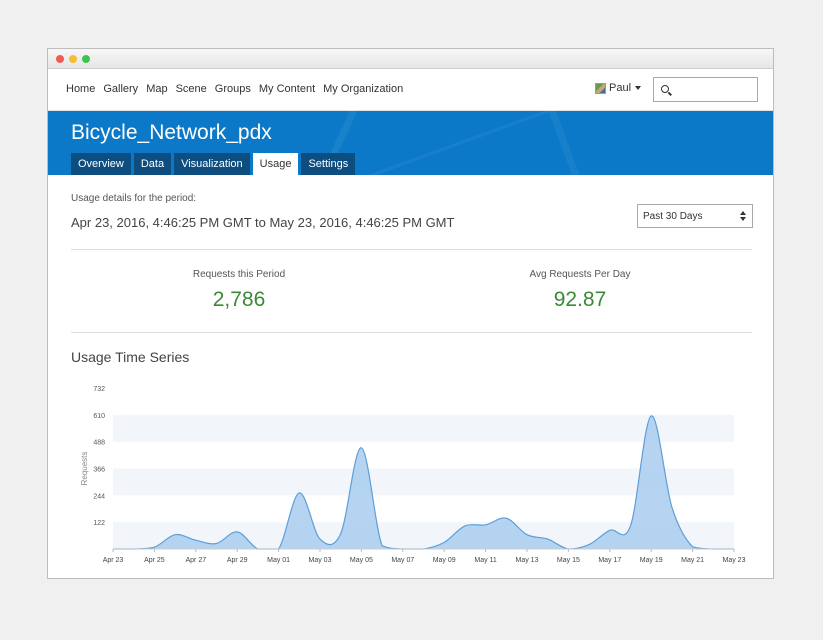 The image size is (823, 640). What do you see at coordinates (665, 89) in the screenshot?
I see `search-icon` at bounding box center [665, 89].